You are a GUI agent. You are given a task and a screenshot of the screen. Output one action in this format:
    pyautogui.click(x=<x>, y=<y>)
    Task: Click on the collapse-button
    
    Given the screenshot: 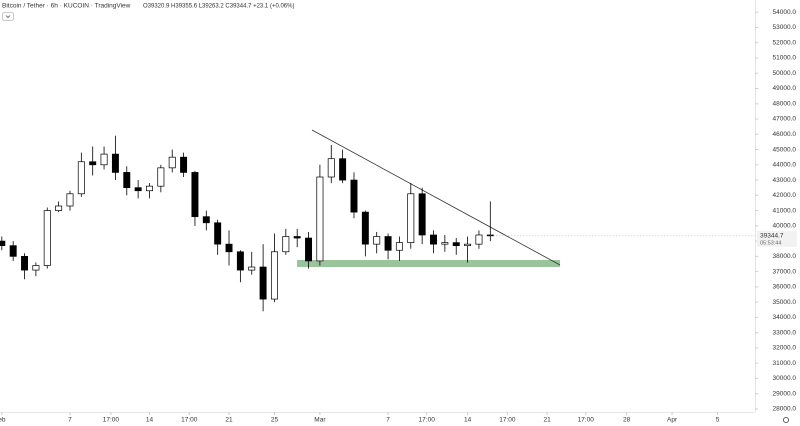 What is the action you would take?
    pyautogui.click(x=8, y=16)
    